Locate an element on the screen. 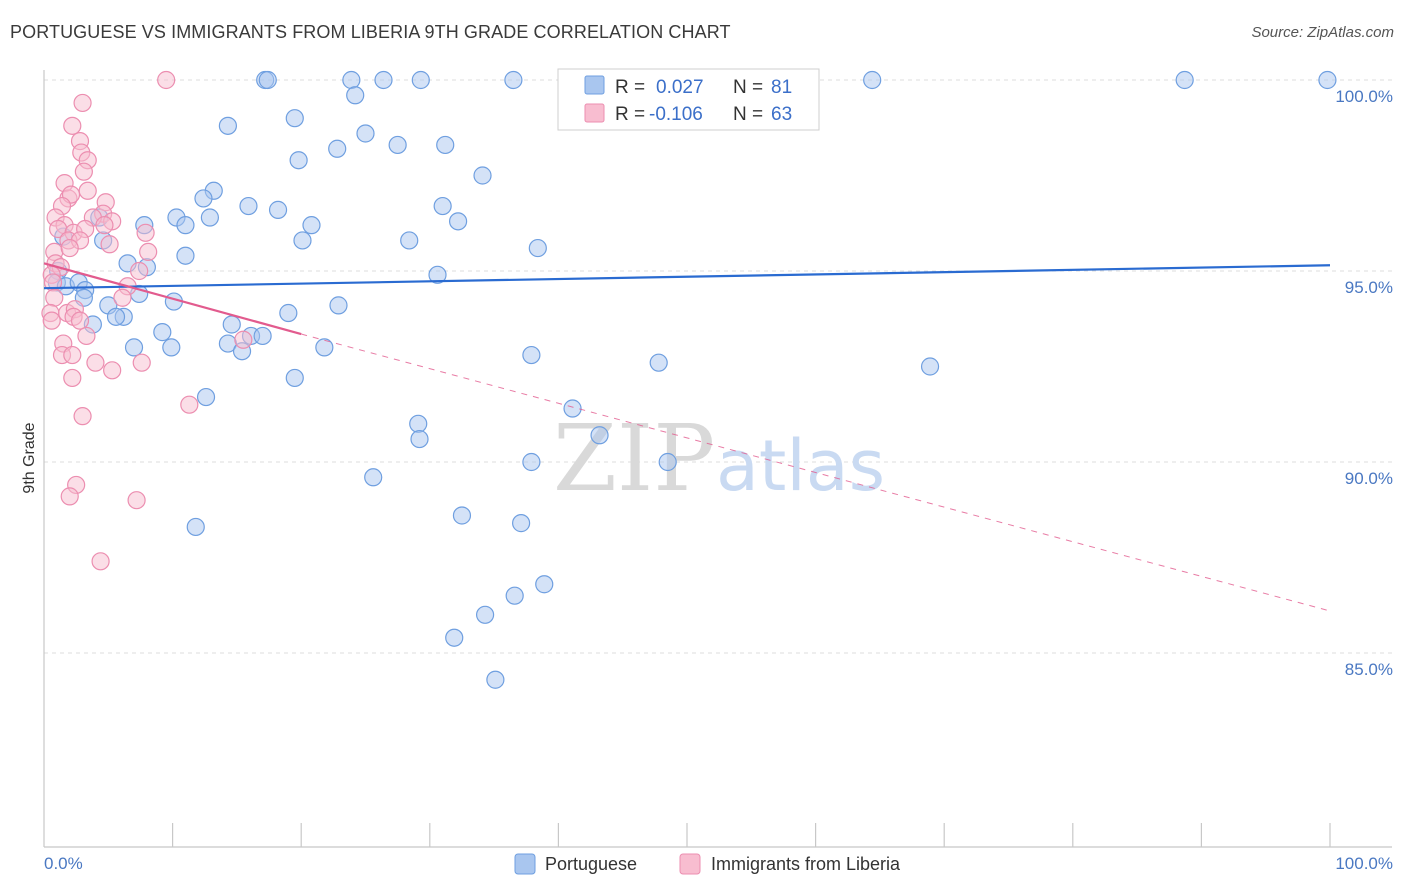 The width and height of the screenshot is (1406, 892). y-tick-label-95: 95.0% is located at coordinates (1369, 287).